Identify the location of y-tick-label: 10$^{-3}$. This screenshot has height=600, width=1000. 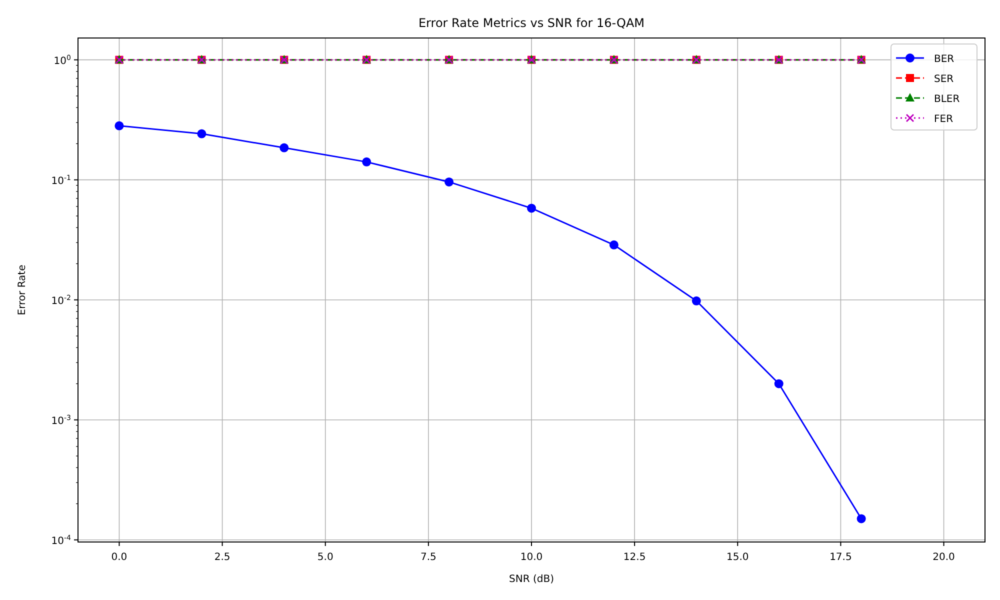
(61, 420).